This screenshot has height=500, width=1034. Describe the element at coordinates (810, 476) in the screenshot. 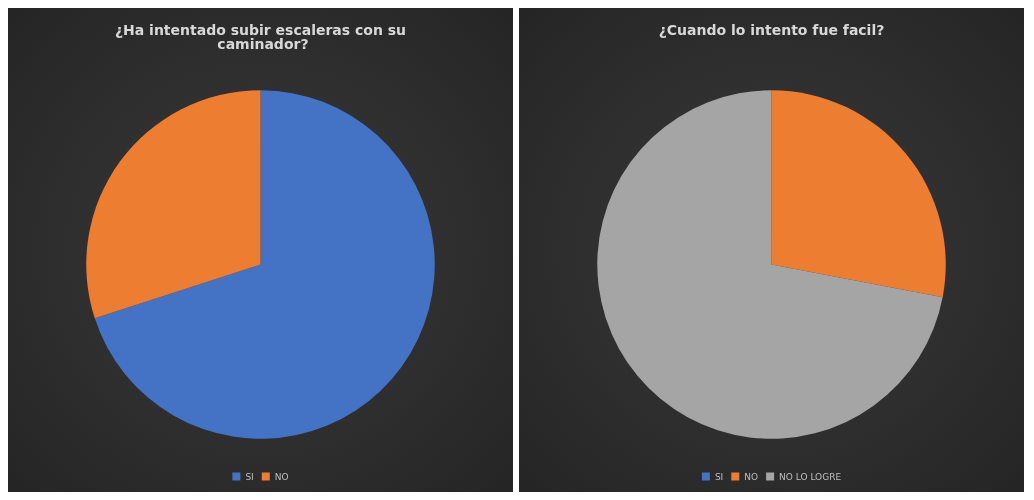

I see `legend-label: NO LO LOGRE` at that location.